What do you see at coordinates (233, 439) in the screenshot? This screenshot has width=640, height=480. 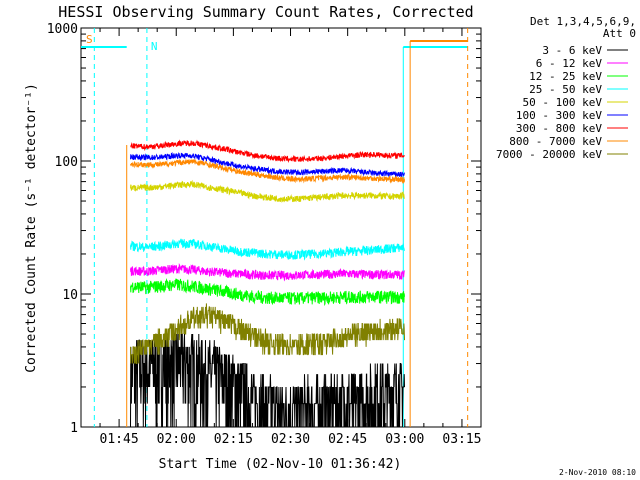 I see `x-tick-label: 02:15` at bounding box center [233, 439].